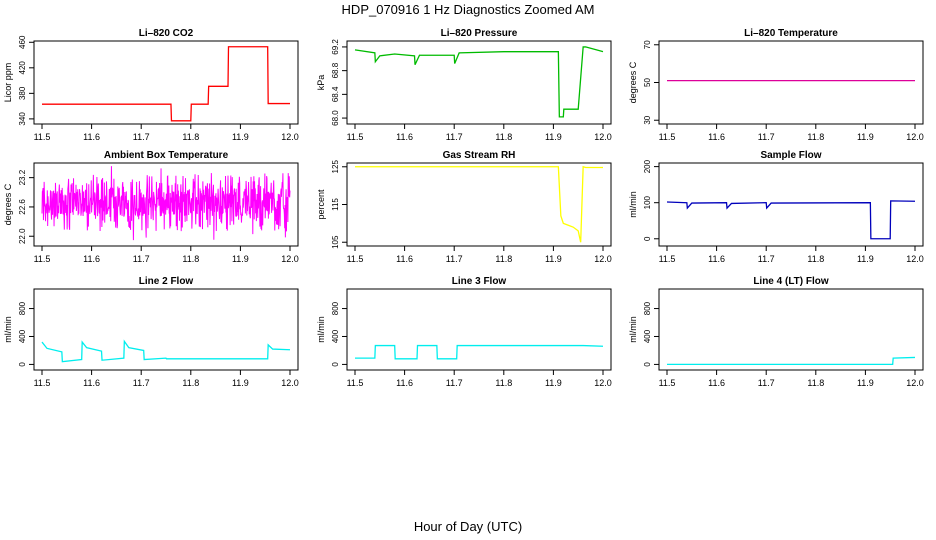 This screenshot has width=936, height=540. I want to click on y-tick-label: 125, so click(335, 167).